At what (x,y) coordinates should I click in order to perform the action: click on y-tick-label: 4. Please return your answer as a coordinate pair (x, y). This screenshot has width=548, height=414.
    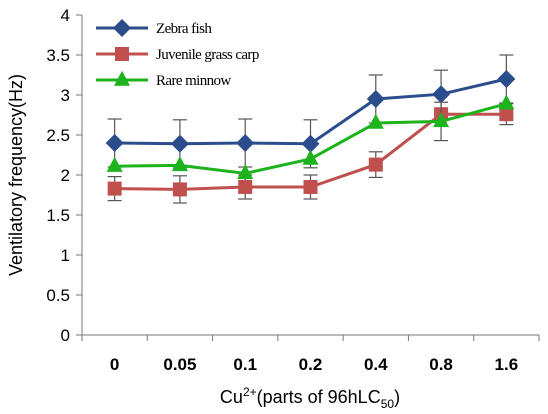
    Looking at the image, I should click on (65, 15).